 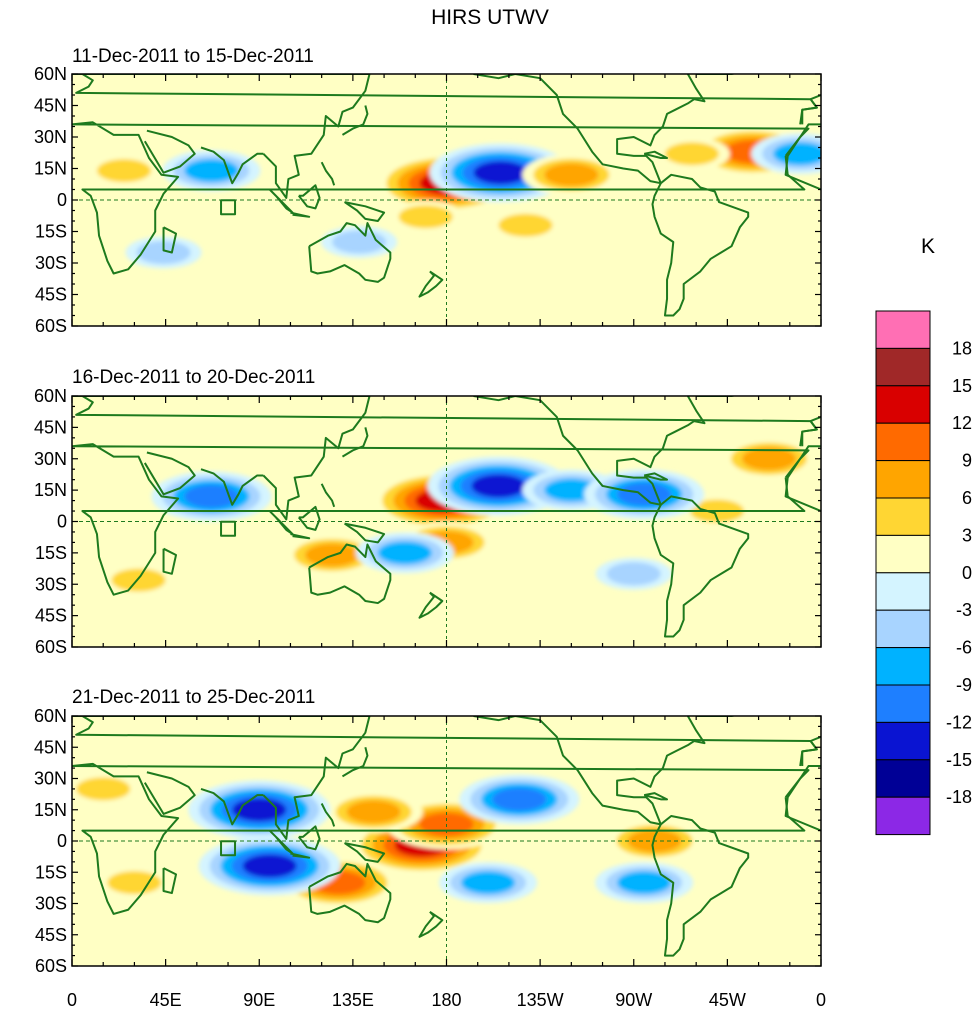 I want to click on lat-label: 45S, so click(x=51, y=616).